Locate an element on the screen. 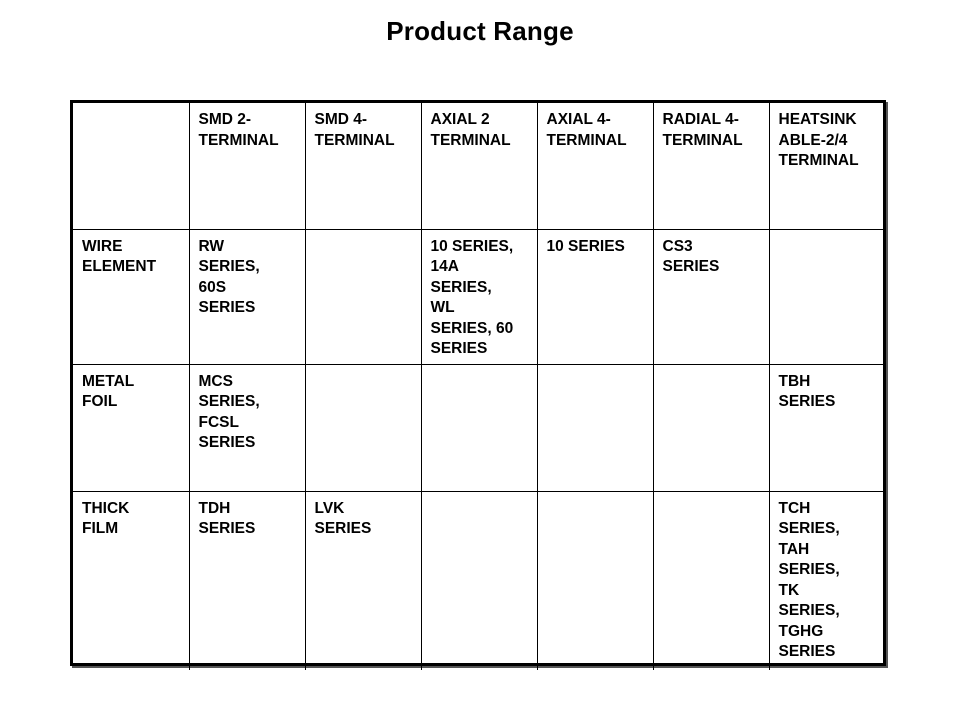 The width and height of the screenshot is (960, 720). column-header-smd-4-terminal: SMD 4- TERMINAL is located at coordinates (363, 166).